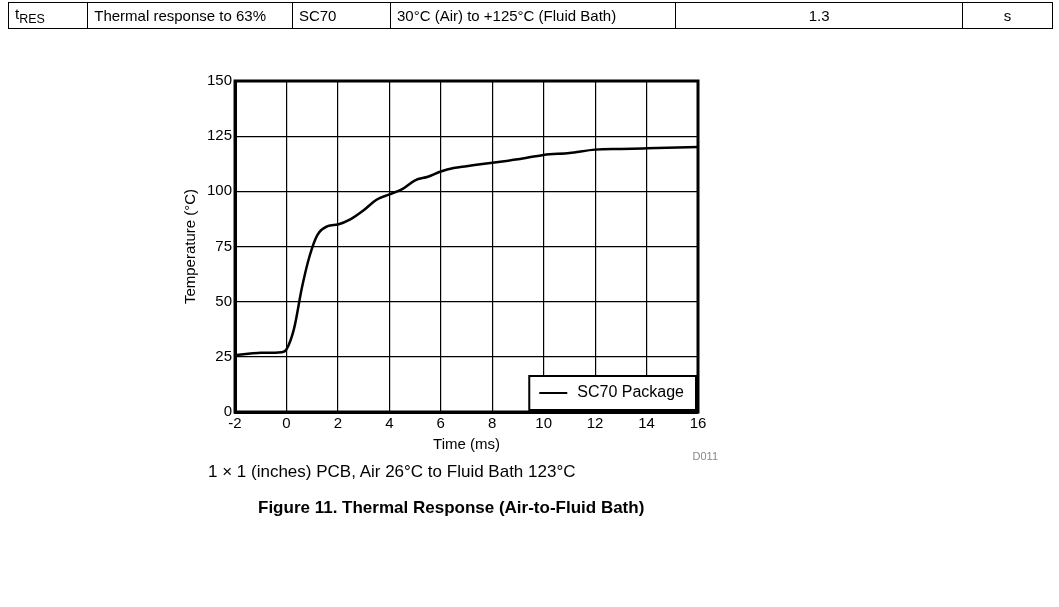 The image size is (1059, 607). I want to click on y-tick-label: 50, so click(224, 300).